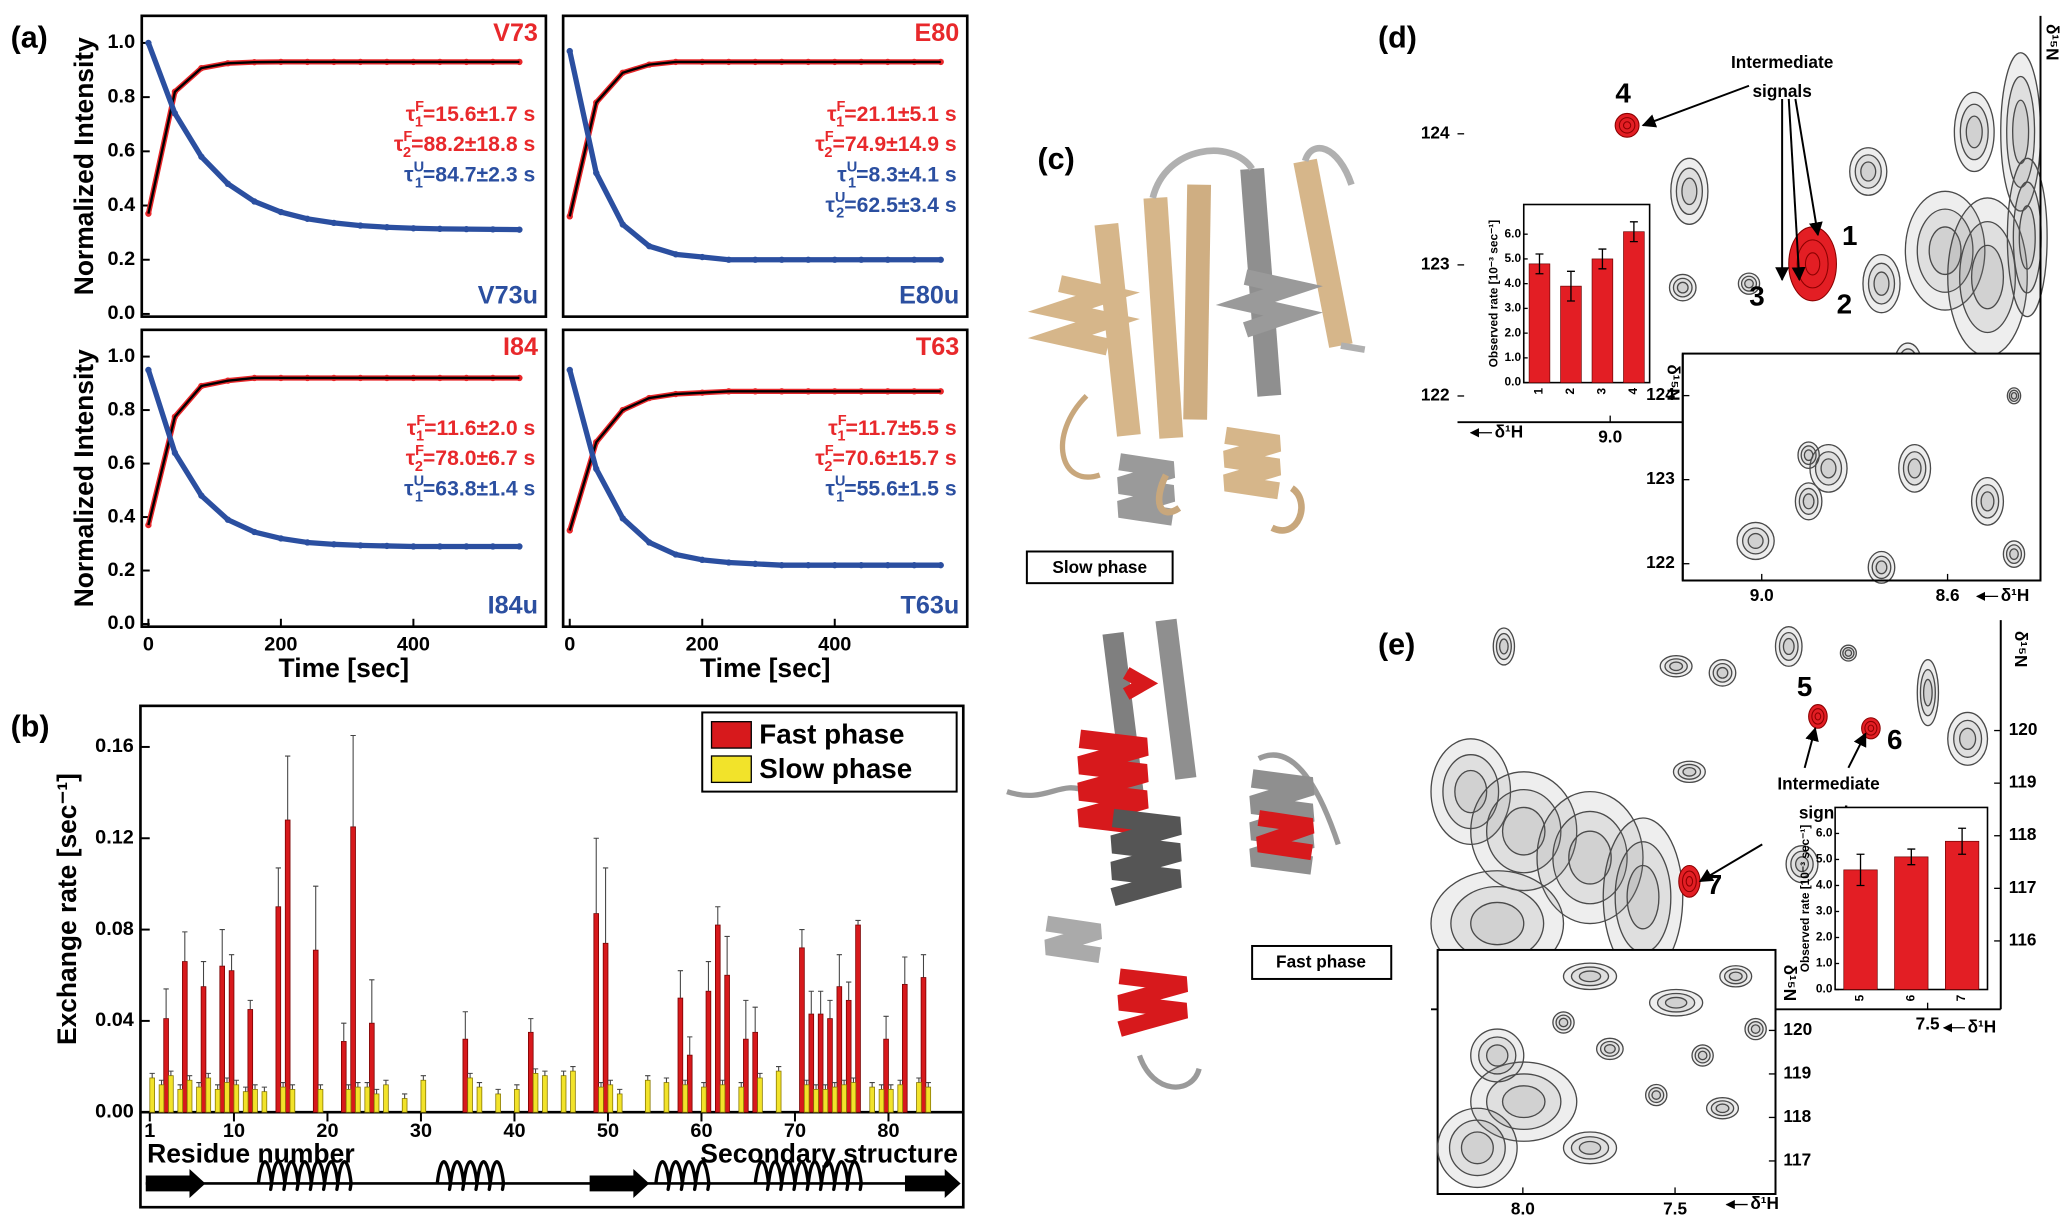 This screenshot has height=1227, width=2067. What do you see at coordinates (829, 137) in the screenshot?
I see `superscript: F` at bounding box center [829, 137].